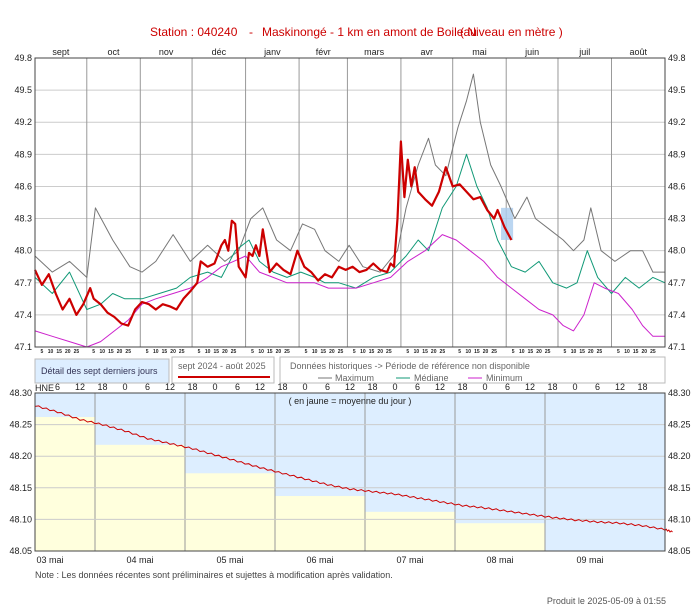 The height and width of the screenshot is (615, 700). I want to click on legend-period-label: sept 2024 - août 2025, so click(222, 366).